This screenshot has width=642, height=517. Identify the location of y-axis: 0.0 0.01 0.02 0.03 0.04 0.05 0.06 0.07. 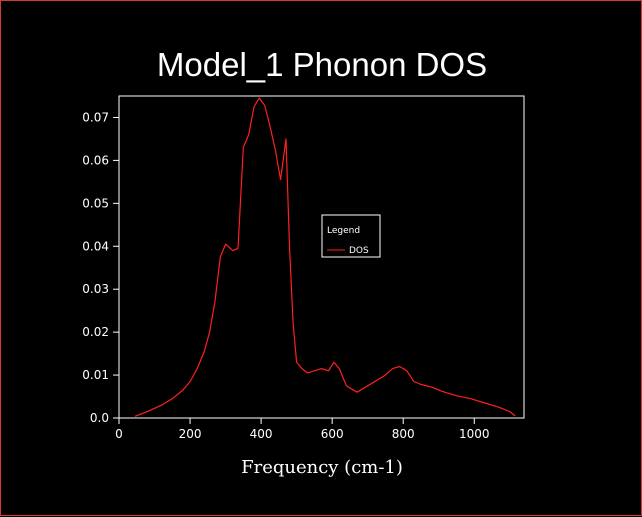
(100, 267).